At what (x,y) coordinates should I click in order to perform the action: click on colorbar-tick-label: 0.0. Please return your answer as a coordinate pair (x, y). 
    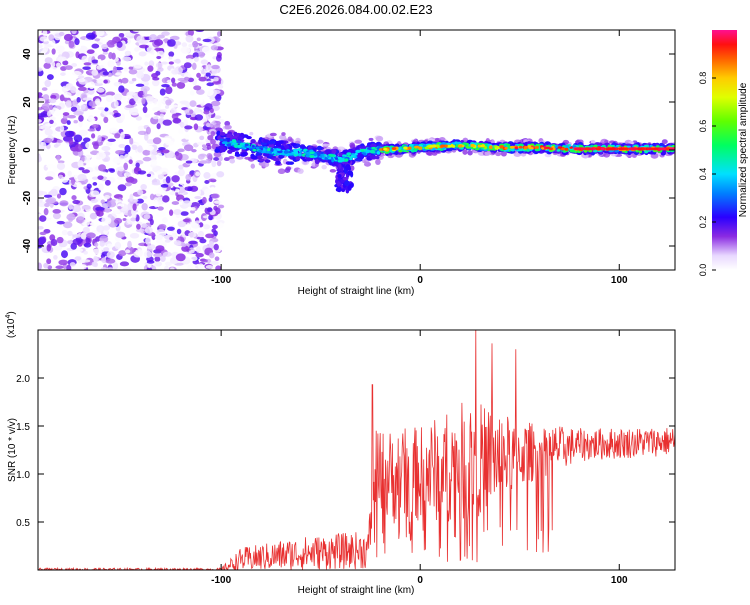
    Looking at the image, I should click on (703, 270).